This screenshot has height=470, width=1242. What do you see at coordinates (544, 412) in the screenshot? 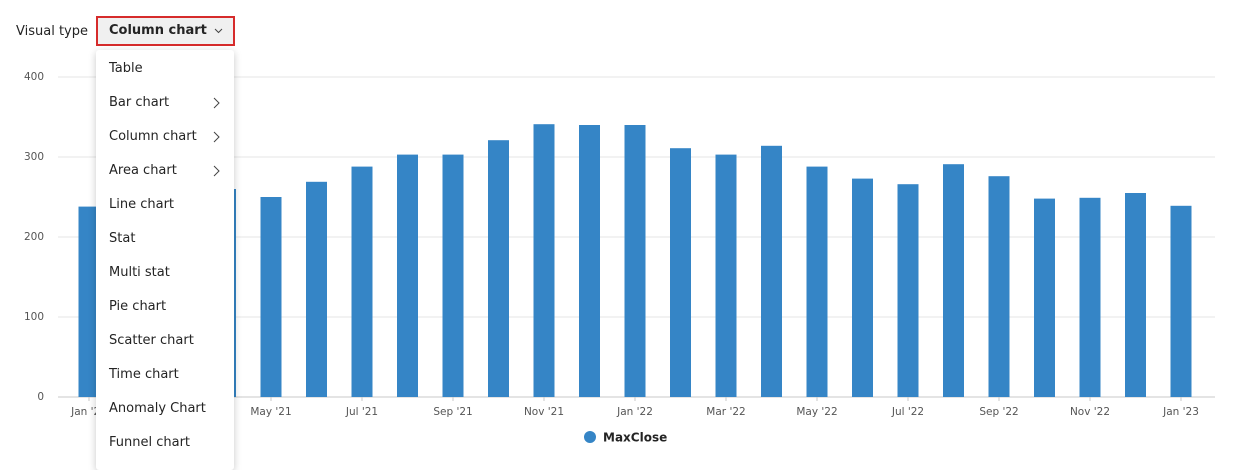
I see `x-tick-label: Nov '21` at bounding box center [544, 412].